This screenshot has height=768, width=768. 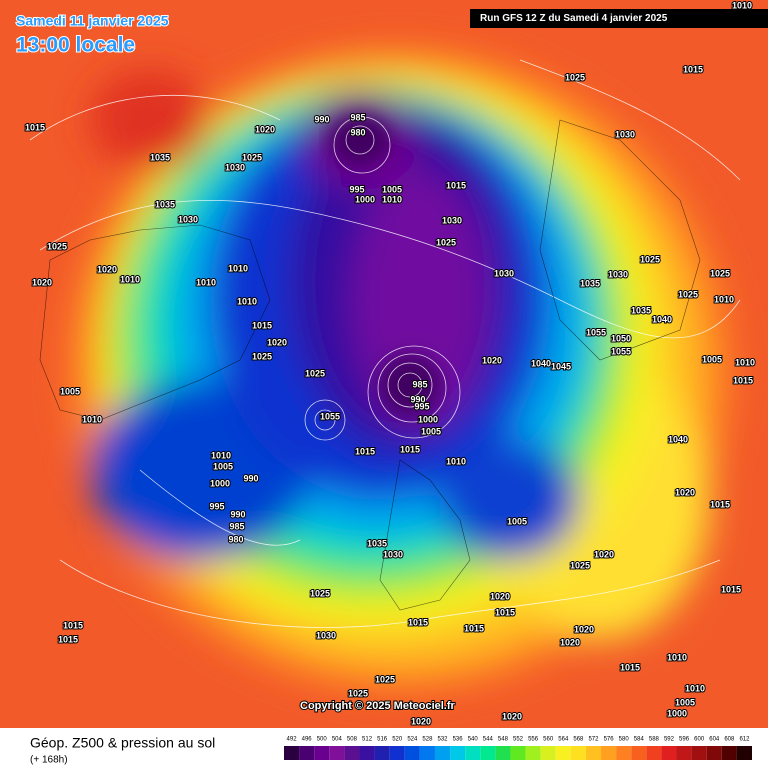 I want to click on scale-label: 548, so click(x=503, y=740).